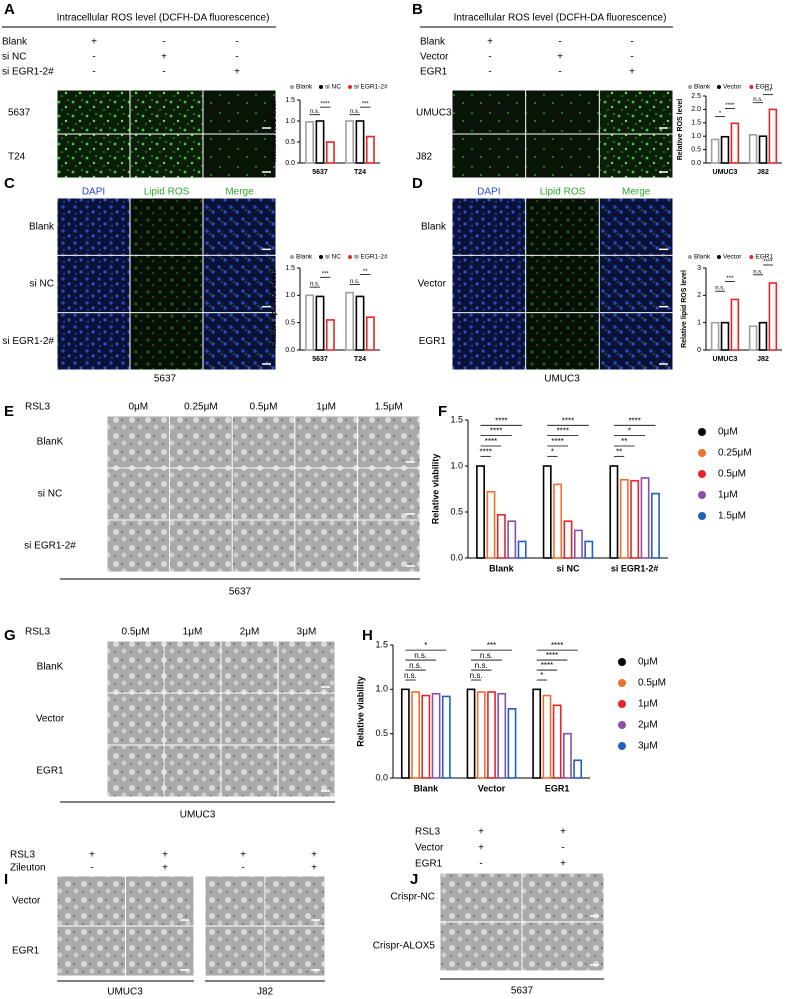  Describe the element at coordinates (702, 257) in the screenshot. I see `legend-label: Blank` at that location.